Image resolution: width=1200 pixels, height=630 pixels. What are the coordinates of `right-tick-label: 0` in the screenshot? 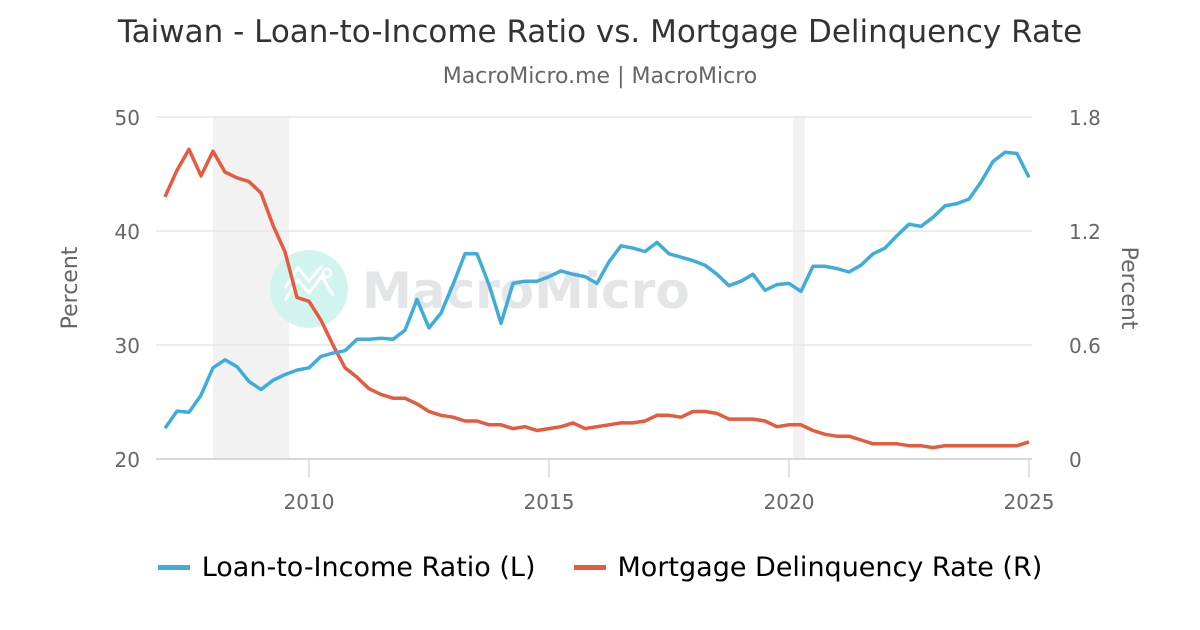 It's located at (1075, 460).